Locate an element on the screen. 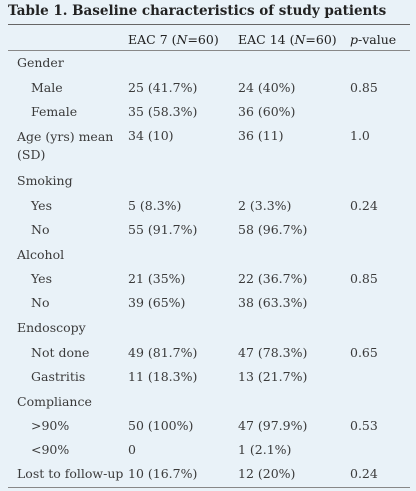 The height and width of the screenshot is (491, 416). cell-eac14: 47 (97.9%) is located at coordinates (273, 425).